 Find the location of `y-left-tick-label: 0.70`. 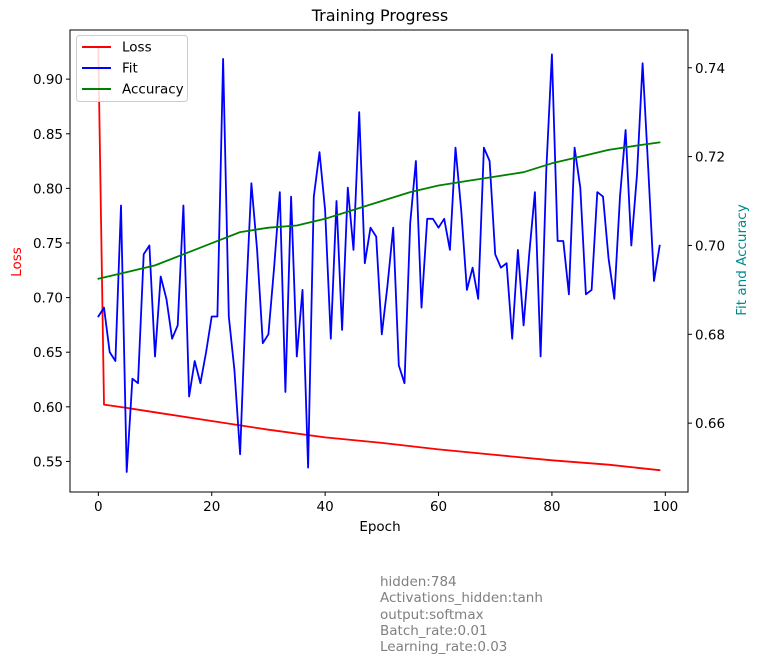

y-left-tick-label: 0.70 is located at coordinates (48, 299).